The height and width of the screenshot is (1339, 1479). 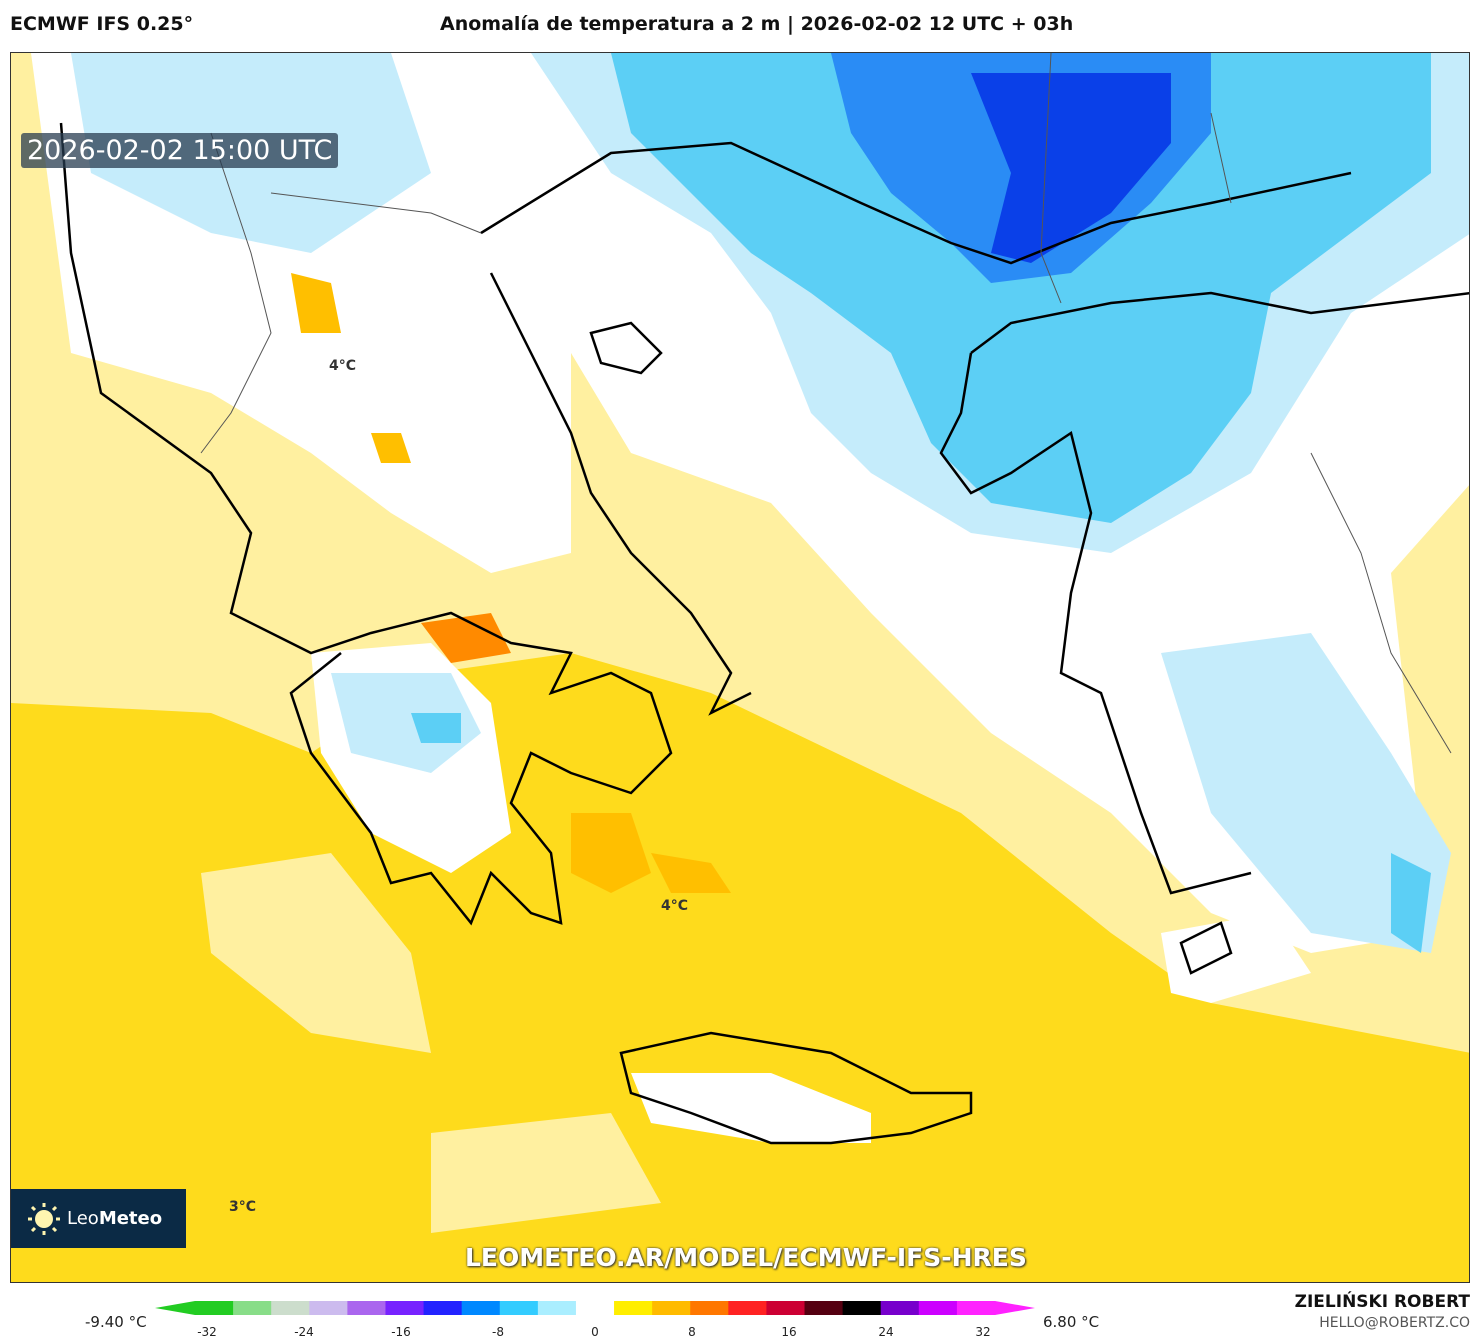 What do you see at coordinates (243, 1207) in the screenshot?
I see `contour-label: 3°C` at bounding box center [243, 1207].